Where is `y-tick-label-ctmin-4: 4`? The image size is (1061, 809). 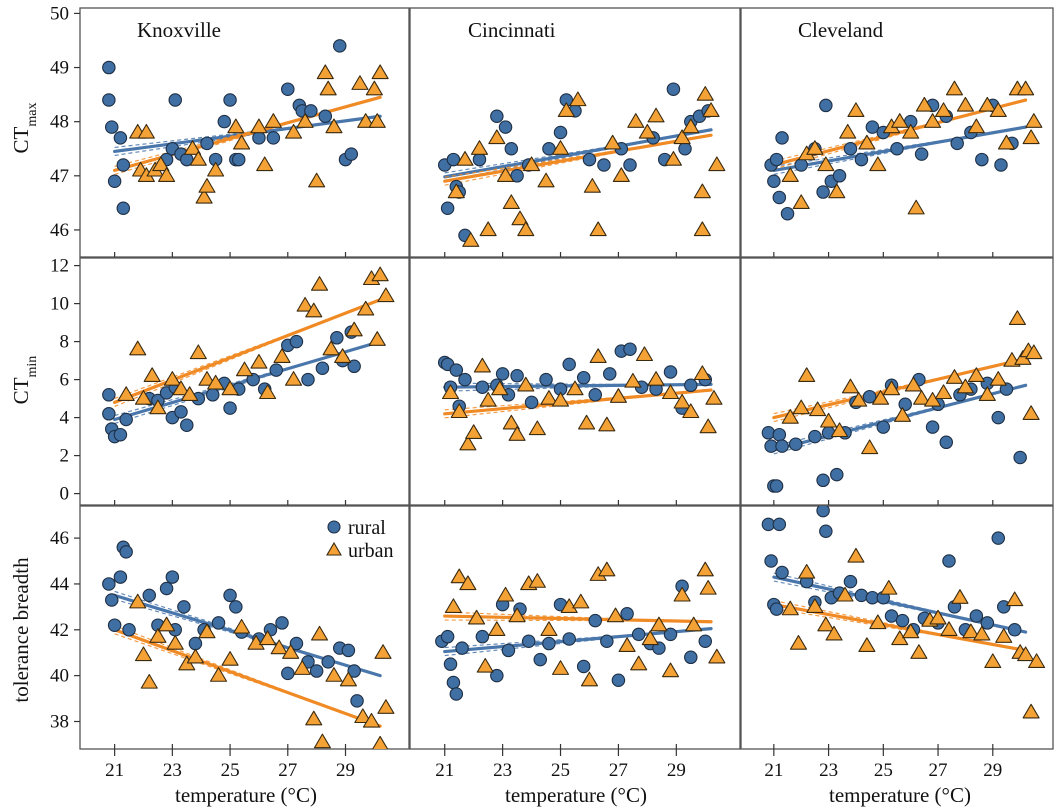
y-tick-label-ctmin-4: 4 is located at coordinates (65, 418).